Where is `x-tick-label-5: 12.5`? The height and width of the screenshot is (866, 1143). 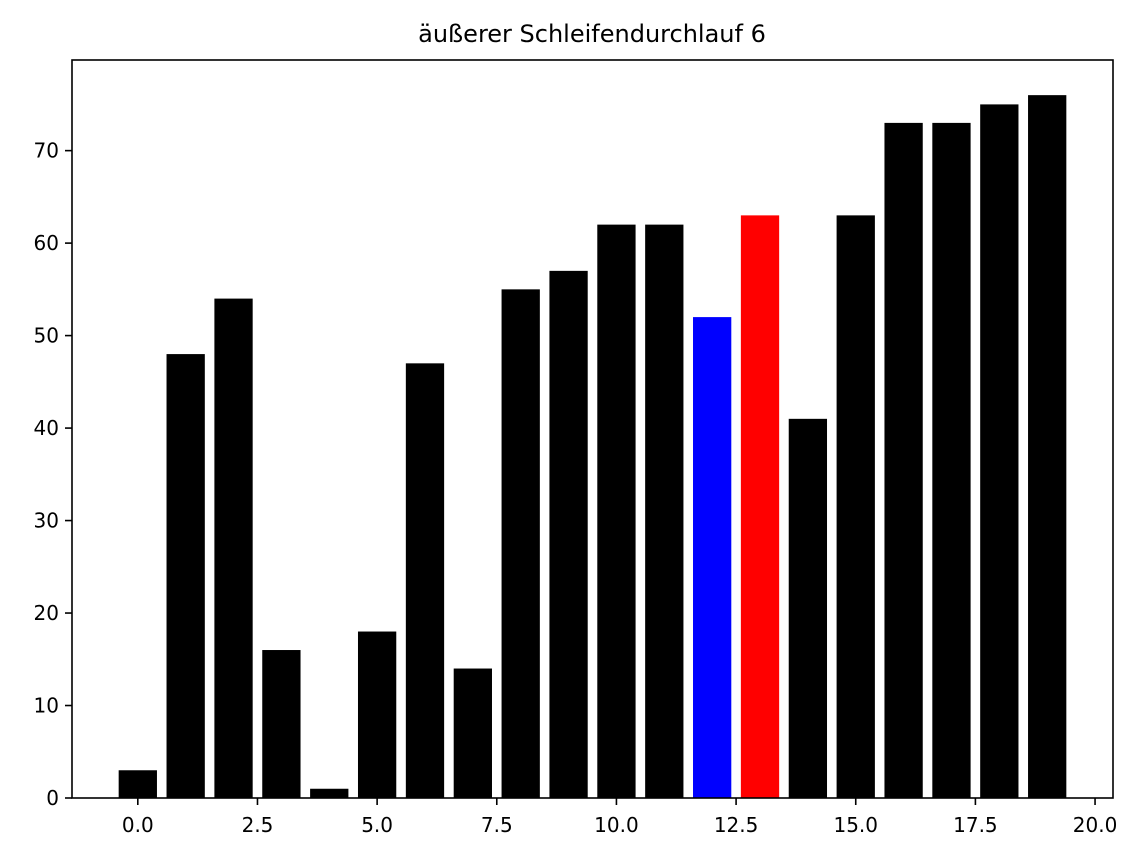 x-tick-label-5: 12.5 is located at coordinates (736, 825).